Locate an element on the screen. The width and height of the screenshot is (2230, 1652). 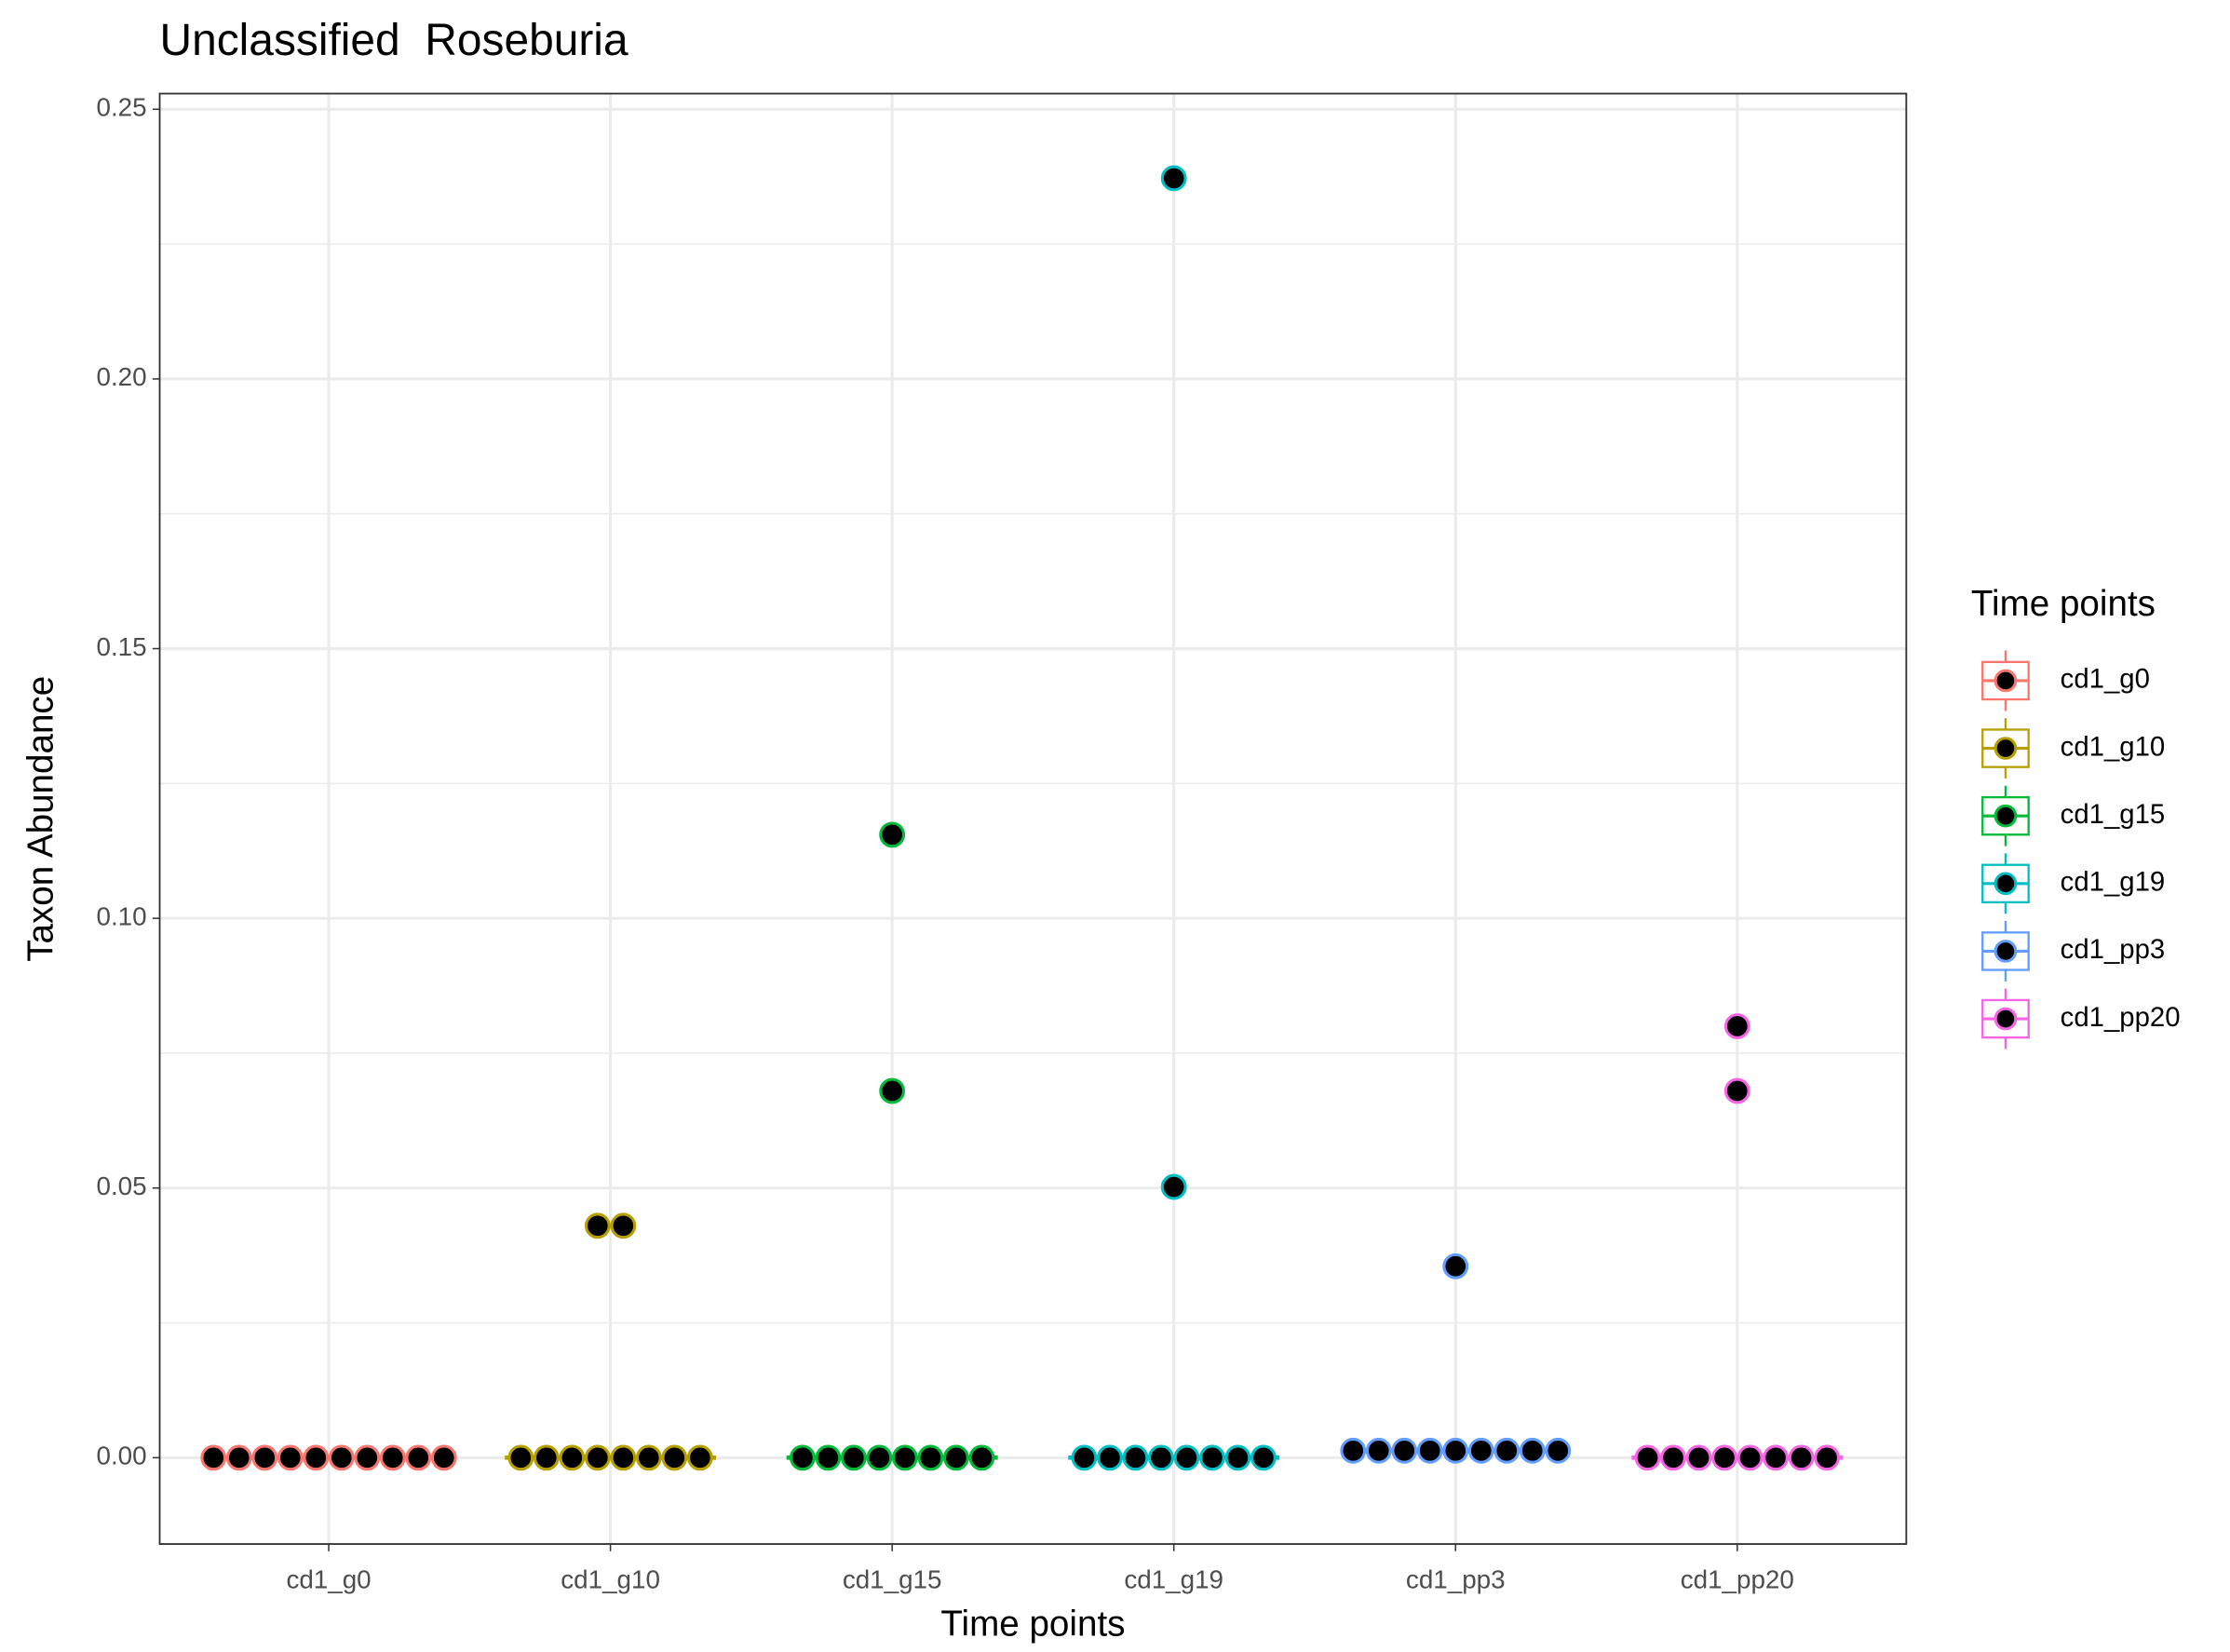
y-axis-title: Taxon Abundance is located at coordinates (41, 819).